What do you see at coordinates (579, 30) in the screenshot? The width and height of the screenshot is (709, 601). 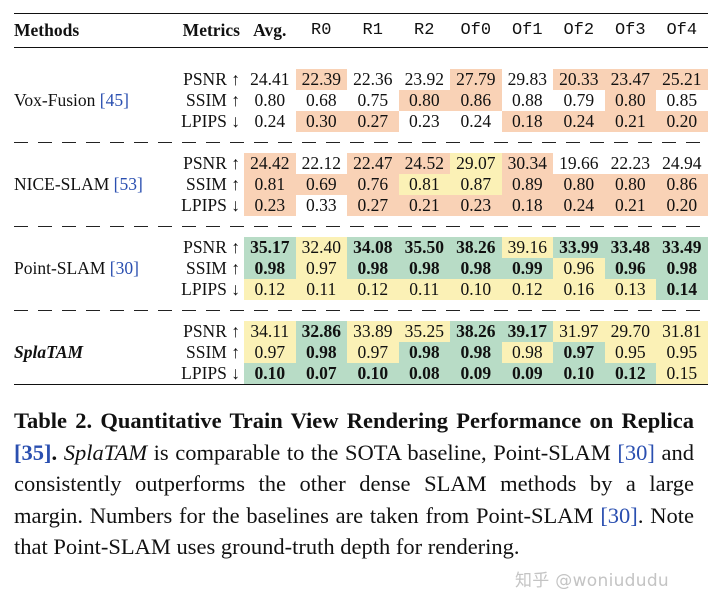 I see `header-scene: Of2` at bounding box center [579, 30].